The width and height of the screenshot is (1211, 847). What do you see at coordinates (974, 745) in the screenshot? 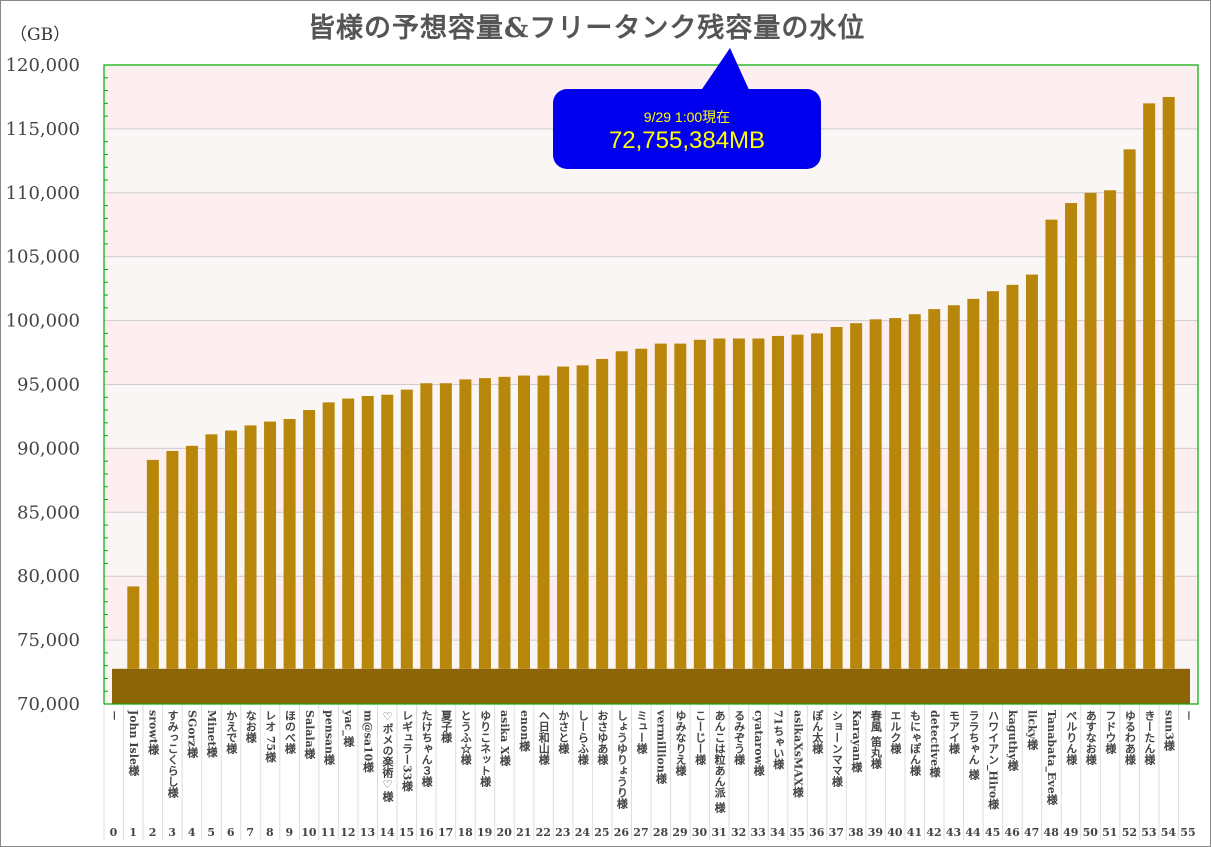
I see `x-category-label: ララちゃん 様` at bounding box center [974, 745].